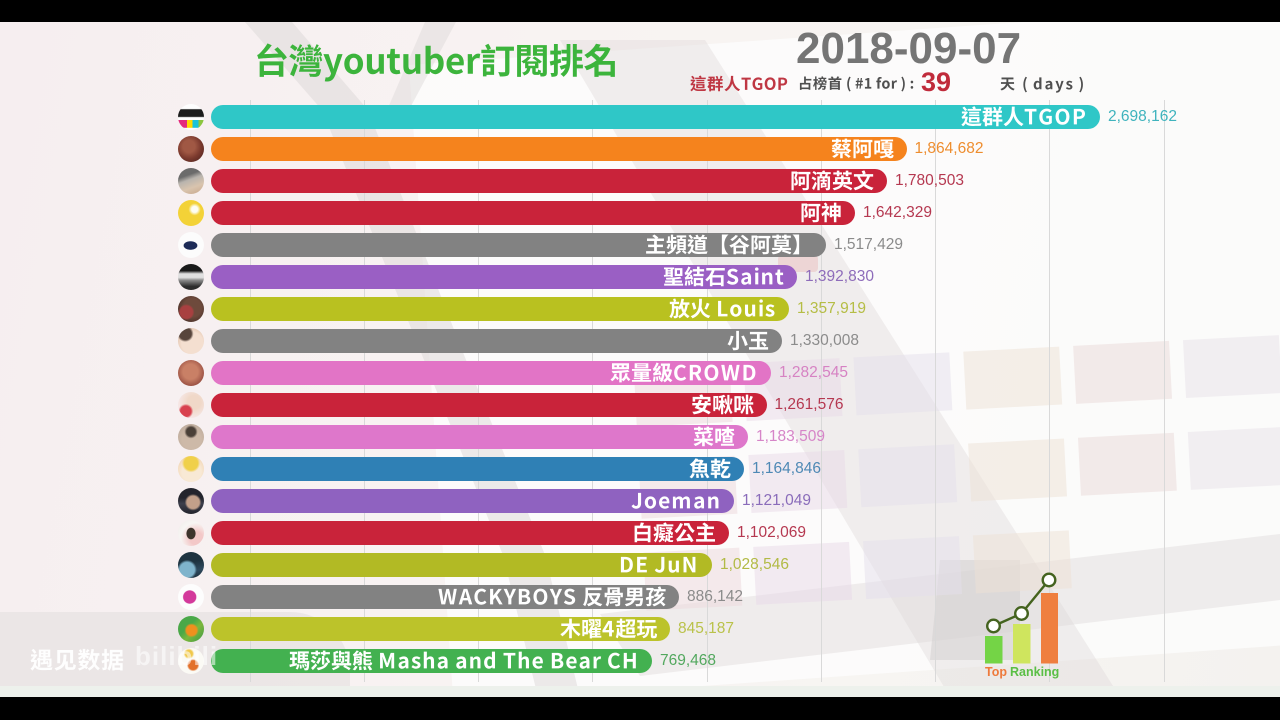 This screenshot has width=1280, height=720. What do you see at coordinates (996, 672) in the screenshot?
I see `svg-text: Top` at bounding box center [996, 672].